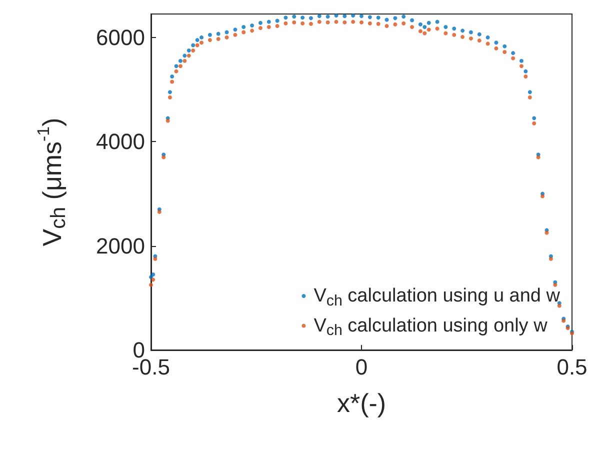 Image resolution: width=595 pixels, height=451 pixels. I want to click on x-tick-label: 0, so click(361, 367).